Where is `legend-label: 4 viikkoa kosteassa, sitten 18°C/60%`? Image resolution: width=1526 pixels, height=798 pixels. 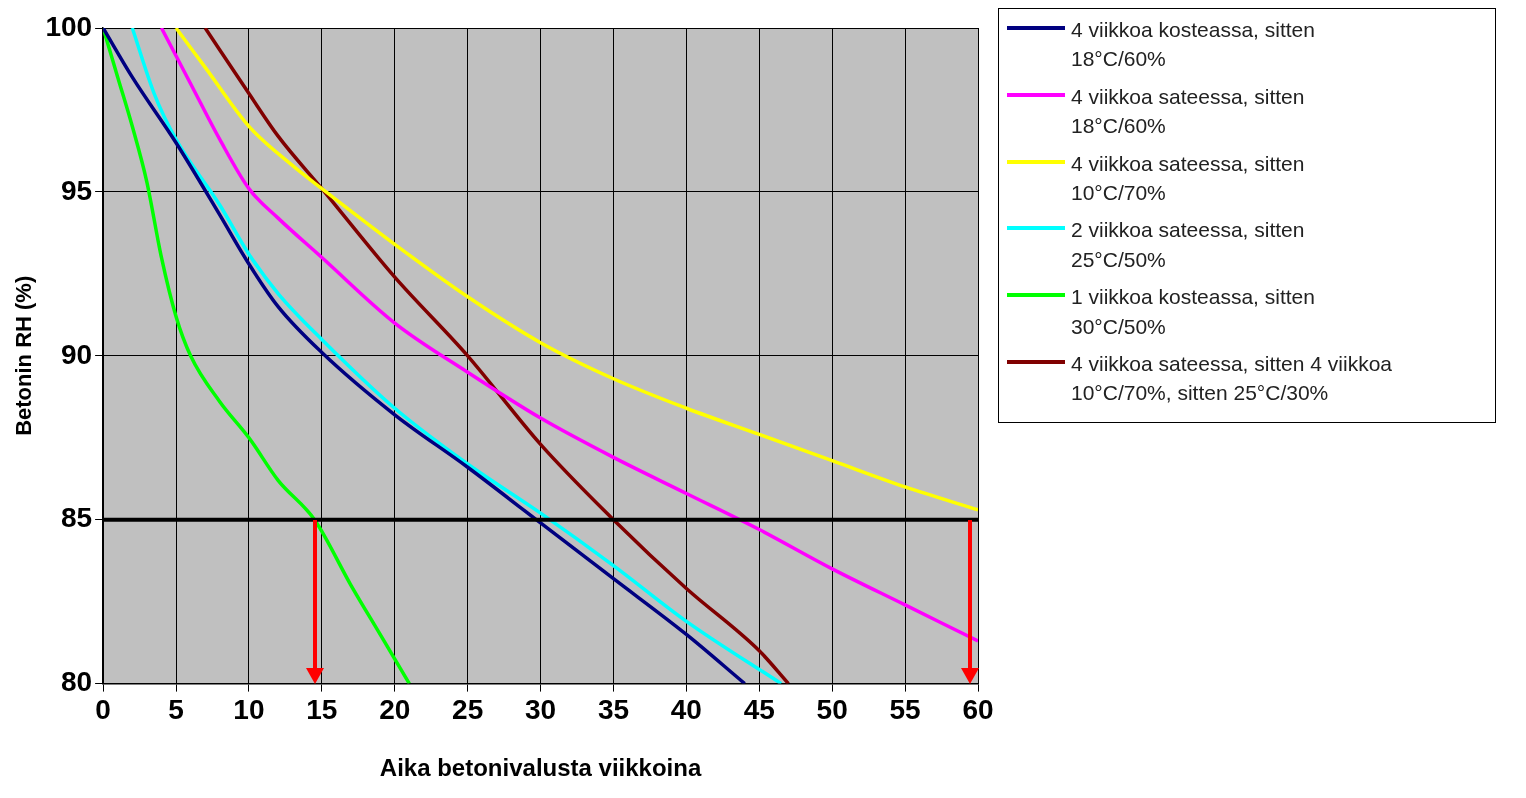 legend-label: 4 viikkoa kosteassa, sitten 18°C/60% is located at coordinates (1193, 45).